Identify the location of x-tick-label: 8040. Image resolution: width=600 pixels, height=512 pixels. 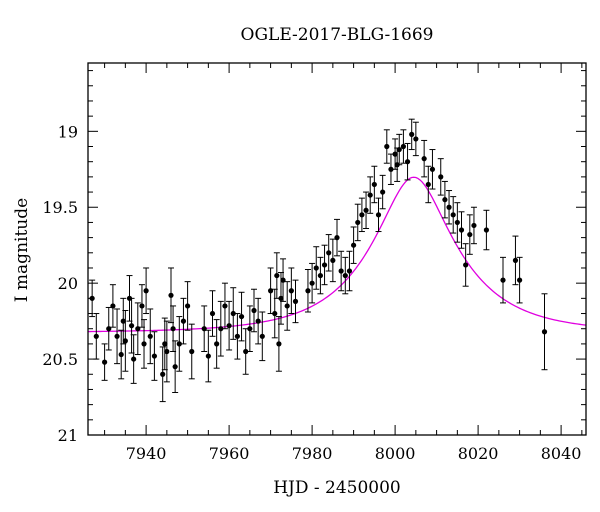
(561, 453).